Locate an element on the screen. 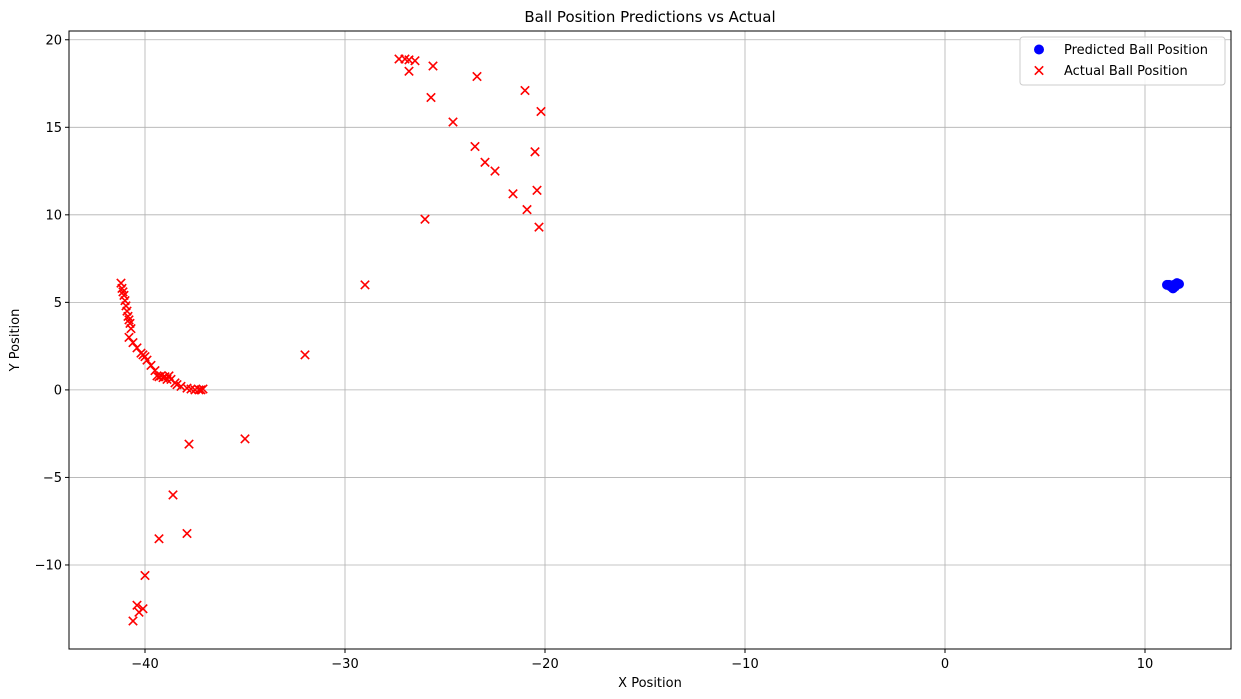  y-tick-label: −10 is located at coordinates (48, 565).